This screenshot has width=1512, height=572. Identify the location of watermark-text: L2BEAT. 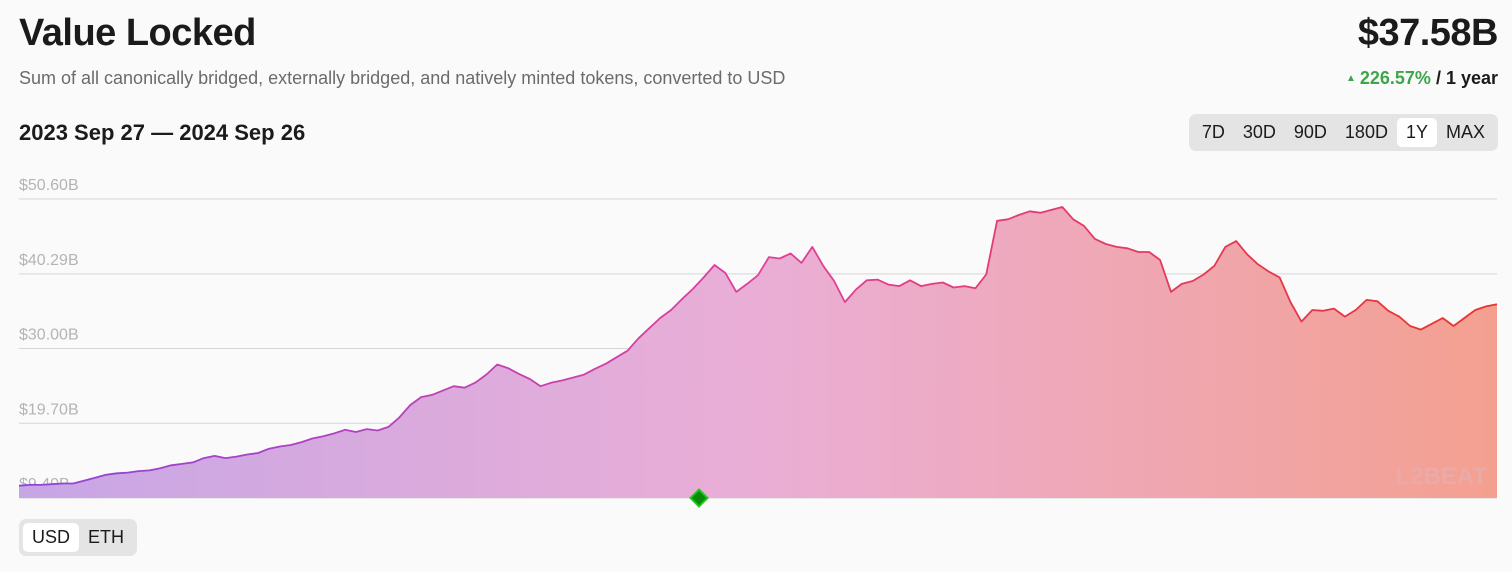
(1441, 476).